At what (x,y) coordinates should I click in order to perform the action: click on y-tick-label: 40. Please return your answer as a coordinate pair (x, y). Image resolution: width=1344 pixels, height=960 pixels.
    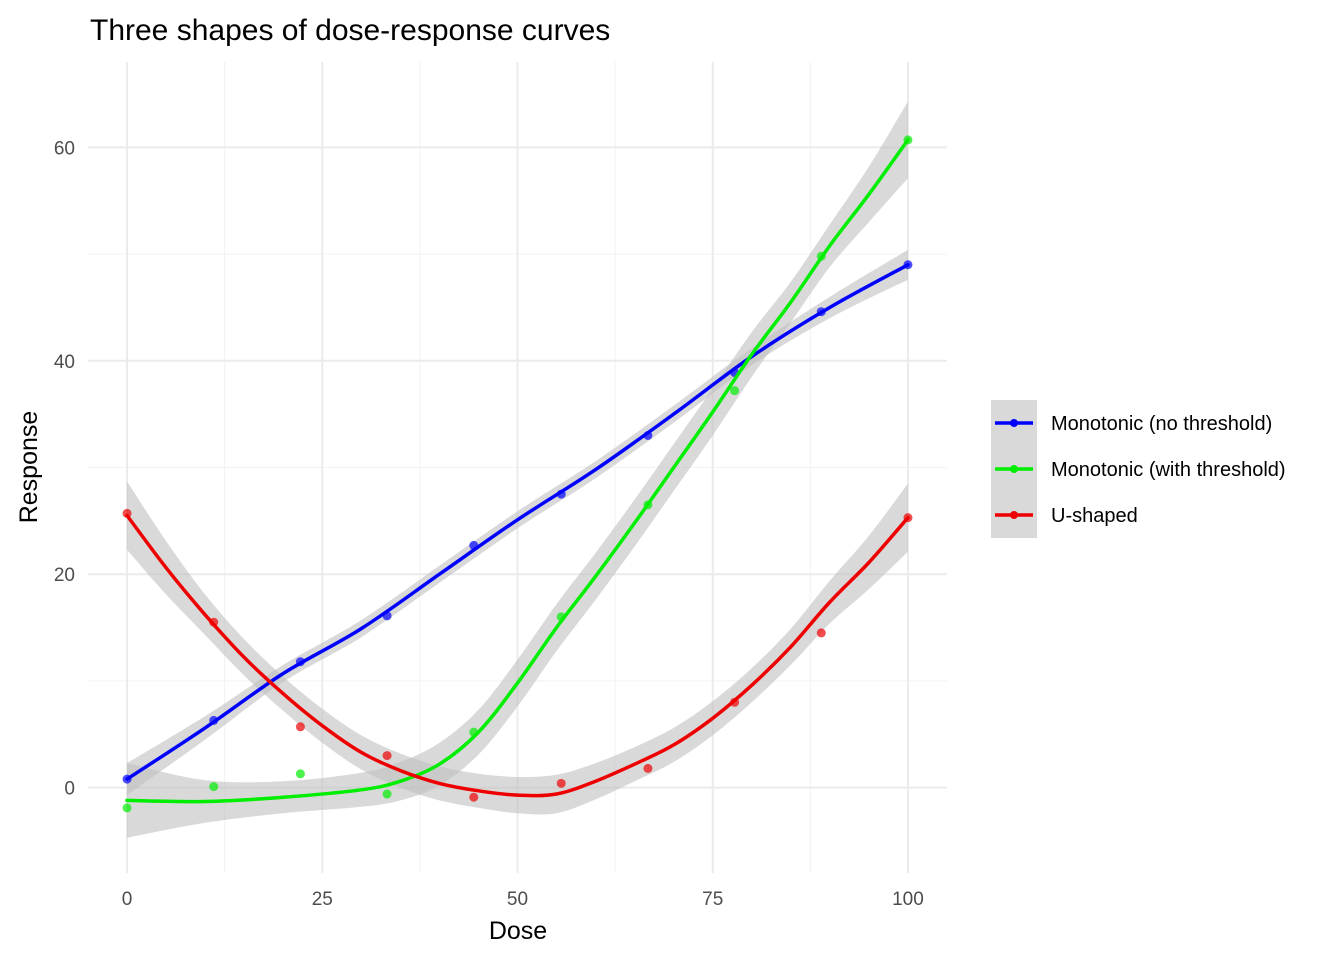
    Looking at the image, I should click on (64, 362).